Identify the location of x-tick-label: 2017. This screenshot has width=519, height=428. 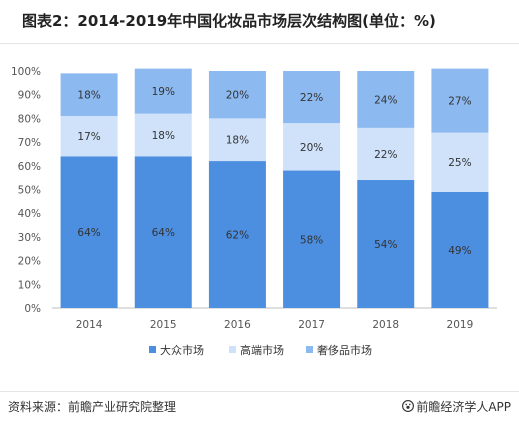
(311, 325).